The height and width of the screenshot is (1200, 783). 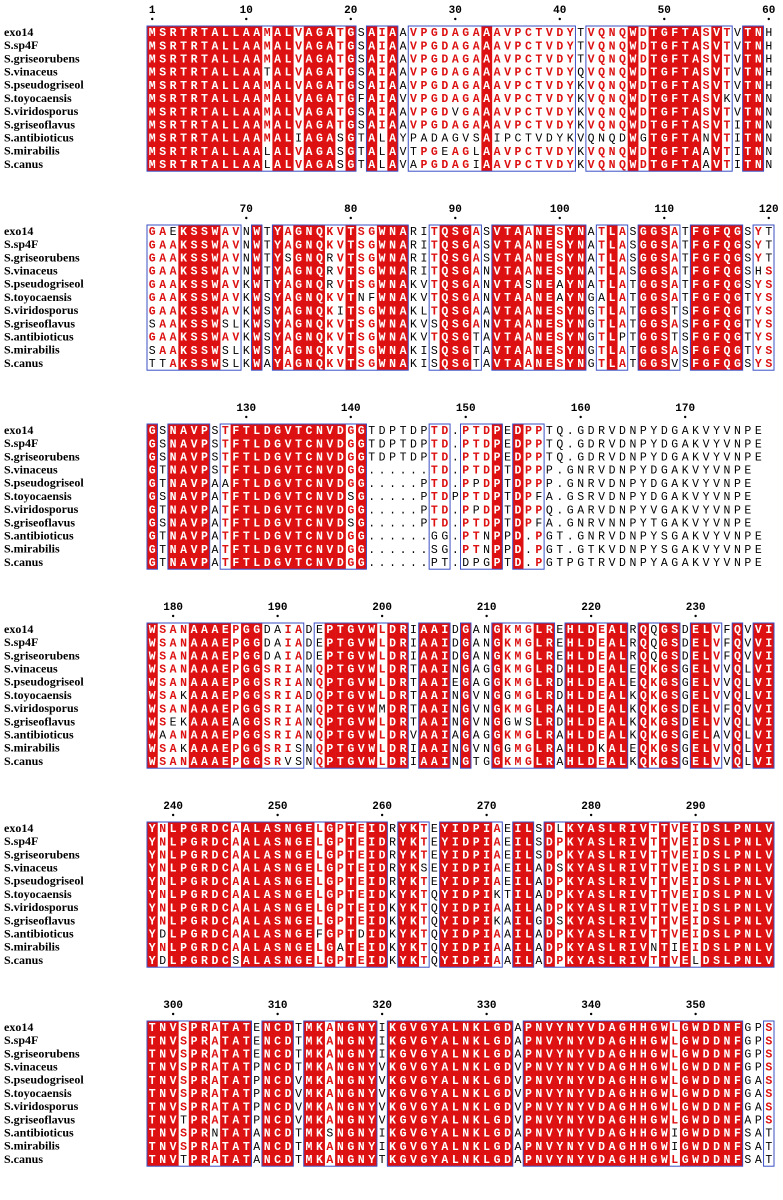 I want to click on species-name: S.mirabilis, so click(x=32, y=350).